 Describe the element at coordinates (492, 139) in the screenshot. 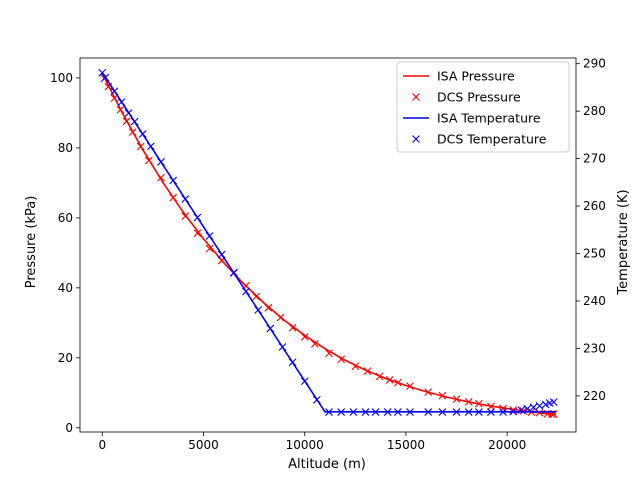

I see `legend-label: DCS Temperature` at that location.